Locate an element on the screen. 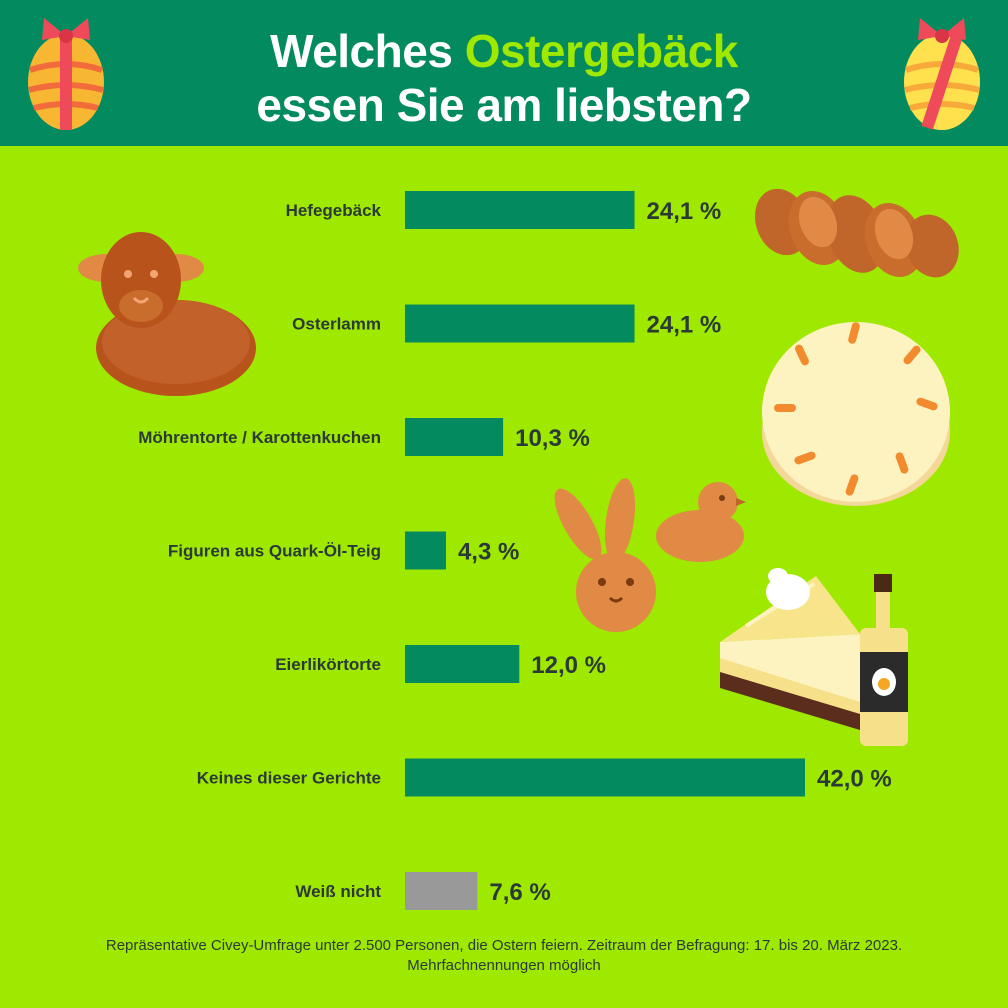 This screenshot has width=1008, height=1008. value-label: 4,3 % is located at coordinates (488, 552).